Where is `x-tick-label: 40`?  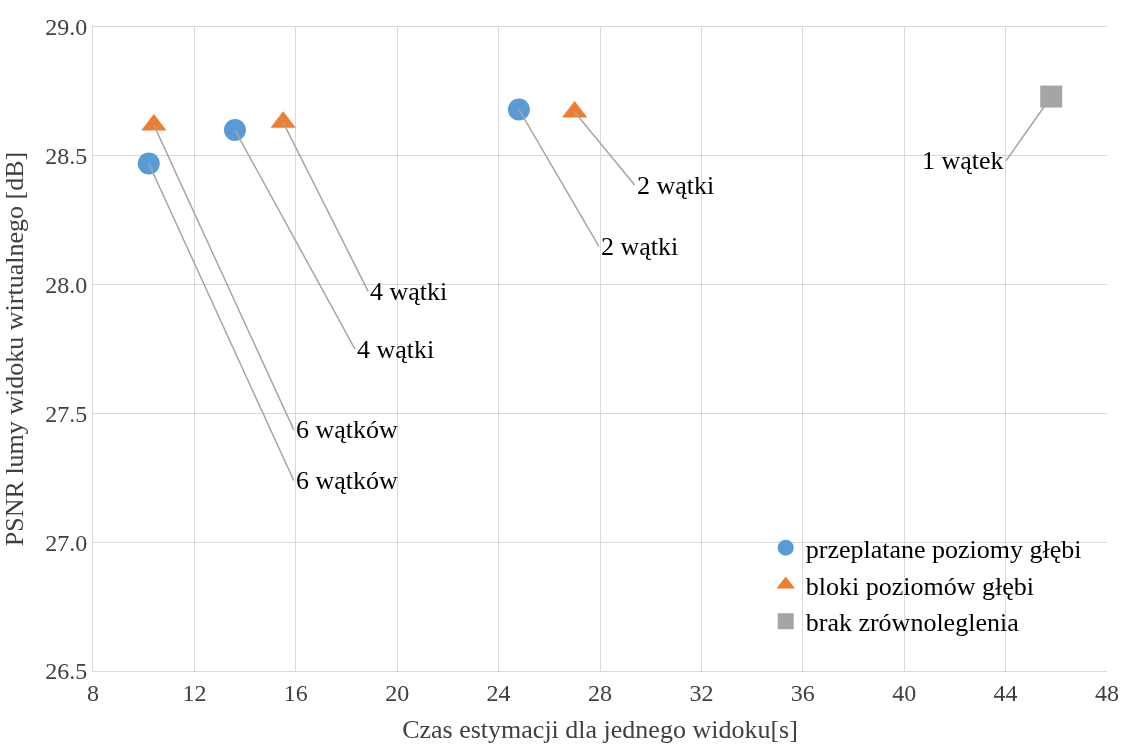
x-tick-label: 40 is located at coordinates (904, 692).